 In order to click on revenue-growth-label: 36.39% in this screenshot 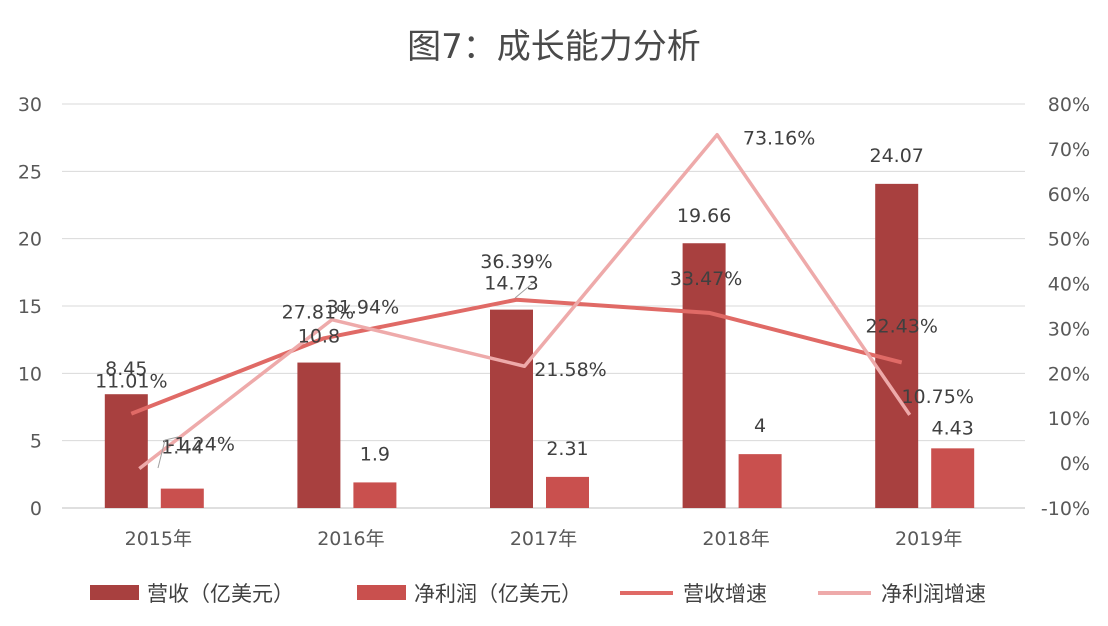, I will do `click(516, 262)`.